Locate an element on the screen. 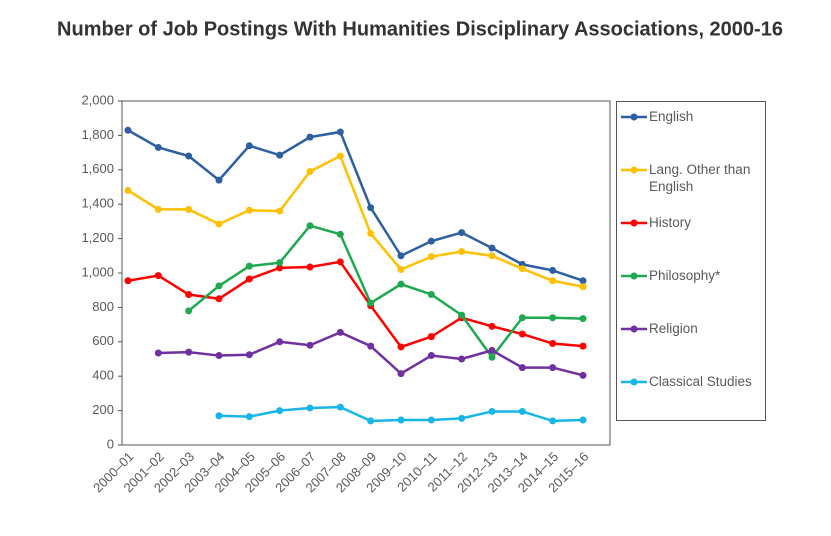 The width and height of the screenshot is (831, 536). legend-item: Lang. Other than English is located at coordinates (691, 187).